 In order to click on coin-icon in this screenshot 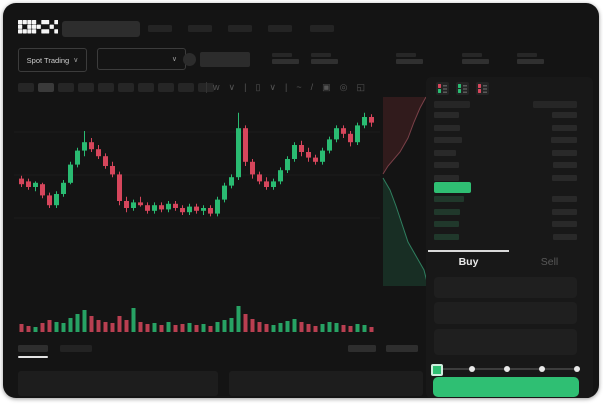, I will do `click(189, 59)`.